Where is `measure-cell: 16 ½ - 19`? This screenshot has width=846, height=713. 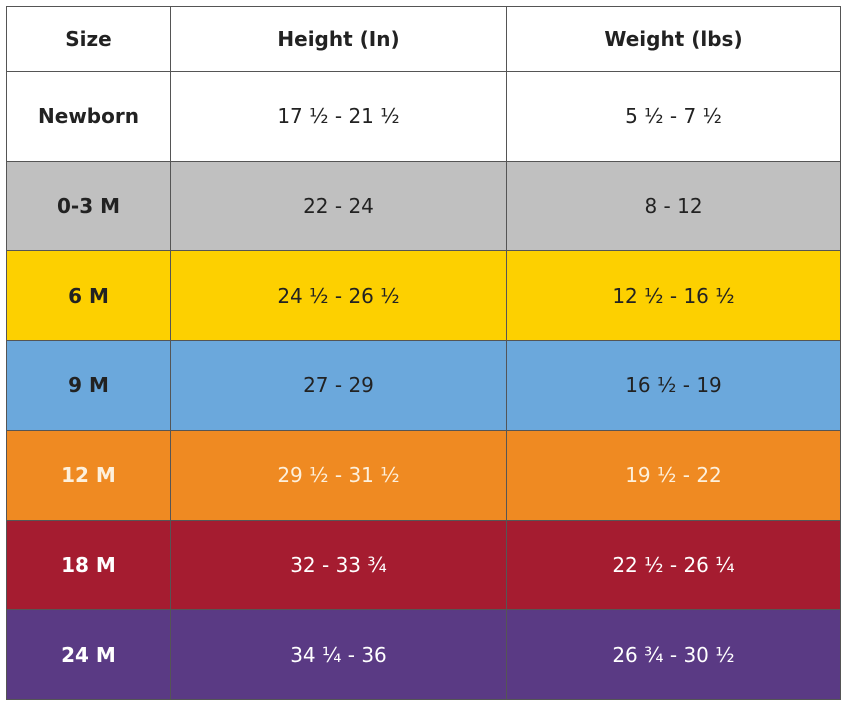 measure-cell: 16 ½ - 19 is located at coordinates (673, 385).